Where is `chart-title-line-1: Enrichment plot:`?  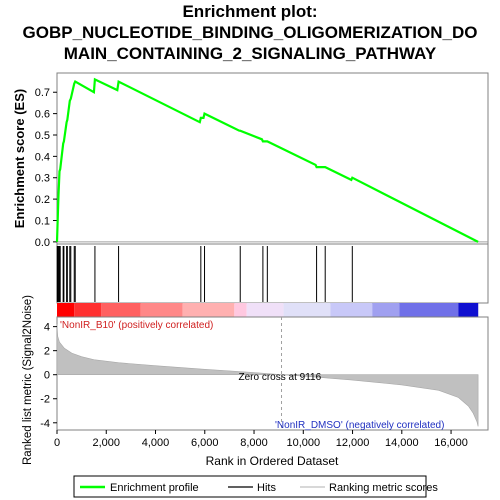 chart-title-line-1: Enrichment plot: is located at coordinates (250, 11).